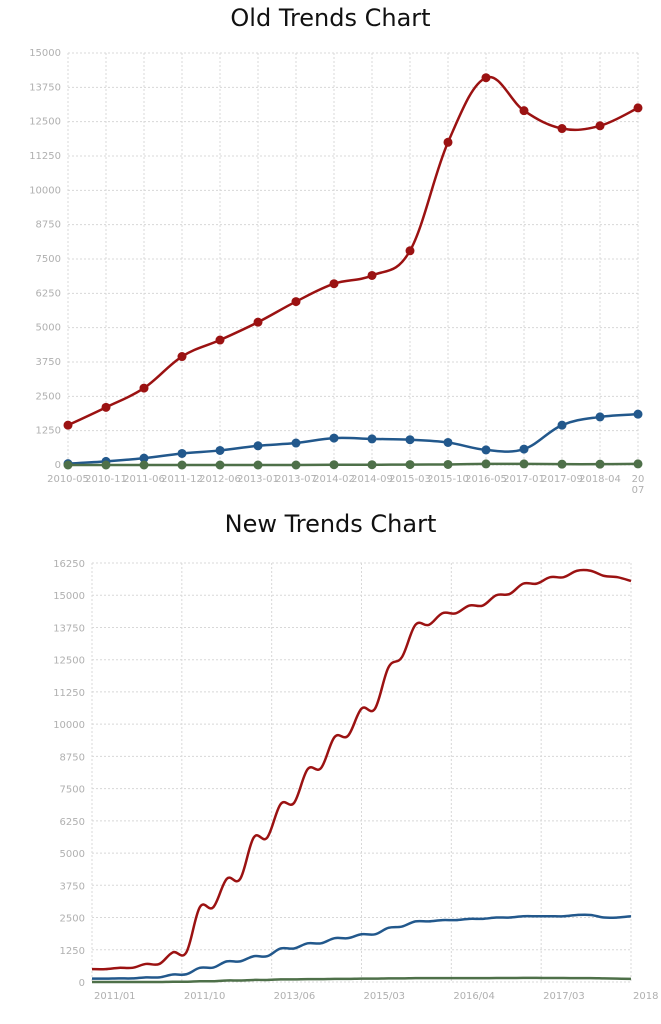 This screenshot has height=1024, width=661. I want to click on x-tick-label: 2018-04, so click(600, 479).